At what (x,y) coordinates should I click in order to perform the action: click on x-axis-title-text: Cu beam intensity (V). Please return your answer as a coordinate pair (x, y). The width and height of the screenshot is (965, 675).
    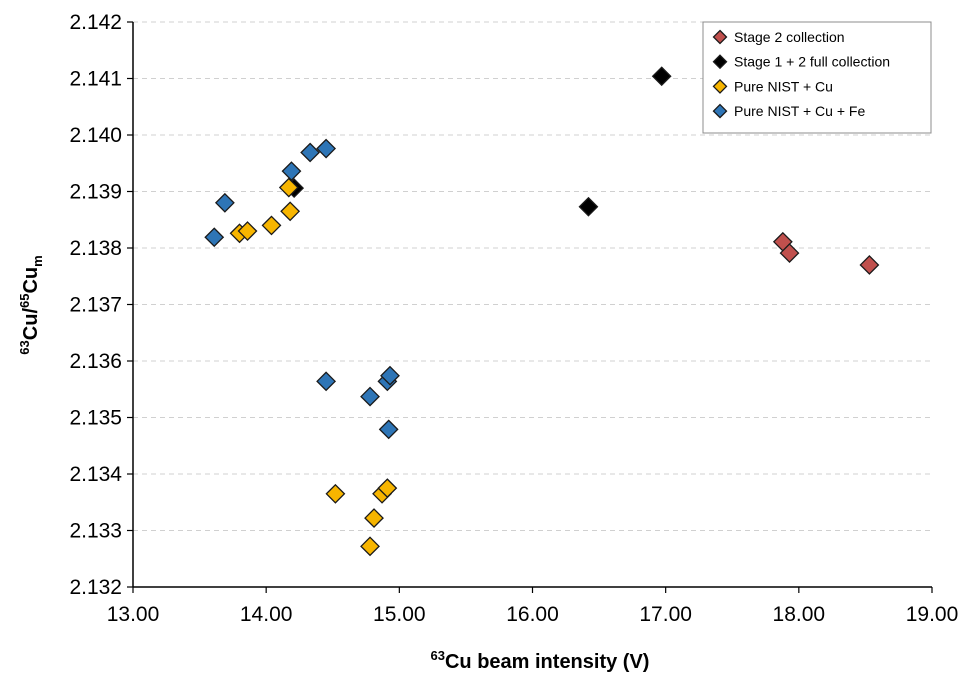
    Looking at the image, I should click on (547, 662).